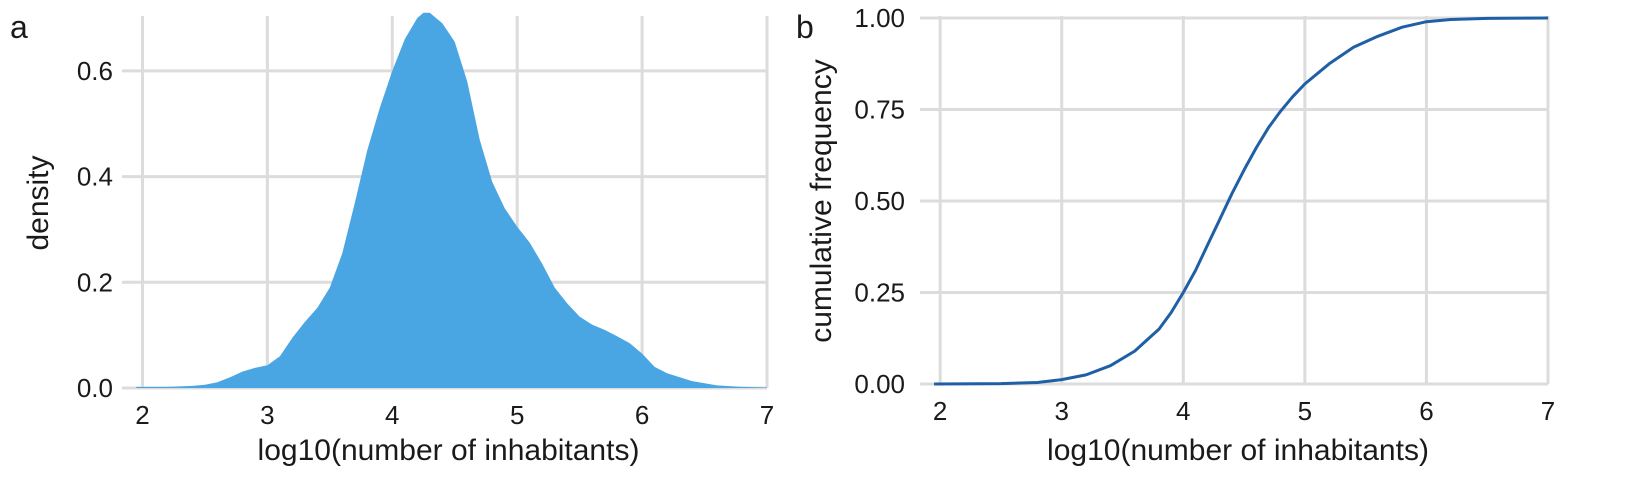 This screenshot has width=1632, height=504. I want to click on panel-b-ytick-label-4: 1.00, so click(879, 18).